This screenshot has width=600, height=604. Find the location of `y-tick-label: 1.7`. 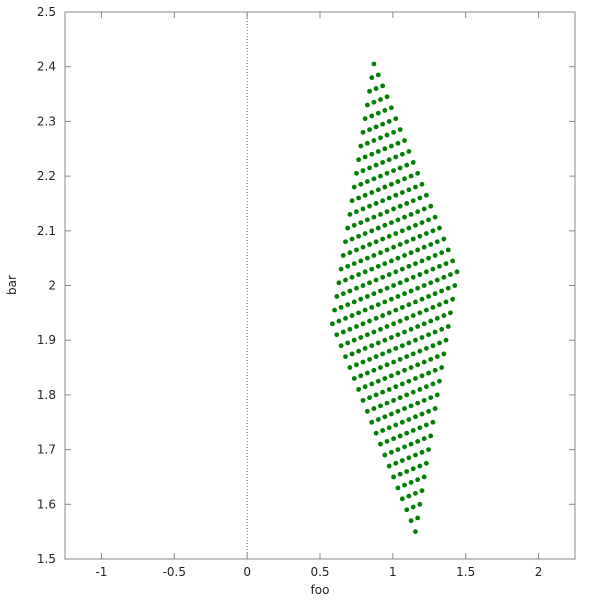

y-tick-label: 1.7 is located at coordinates (46, 450).